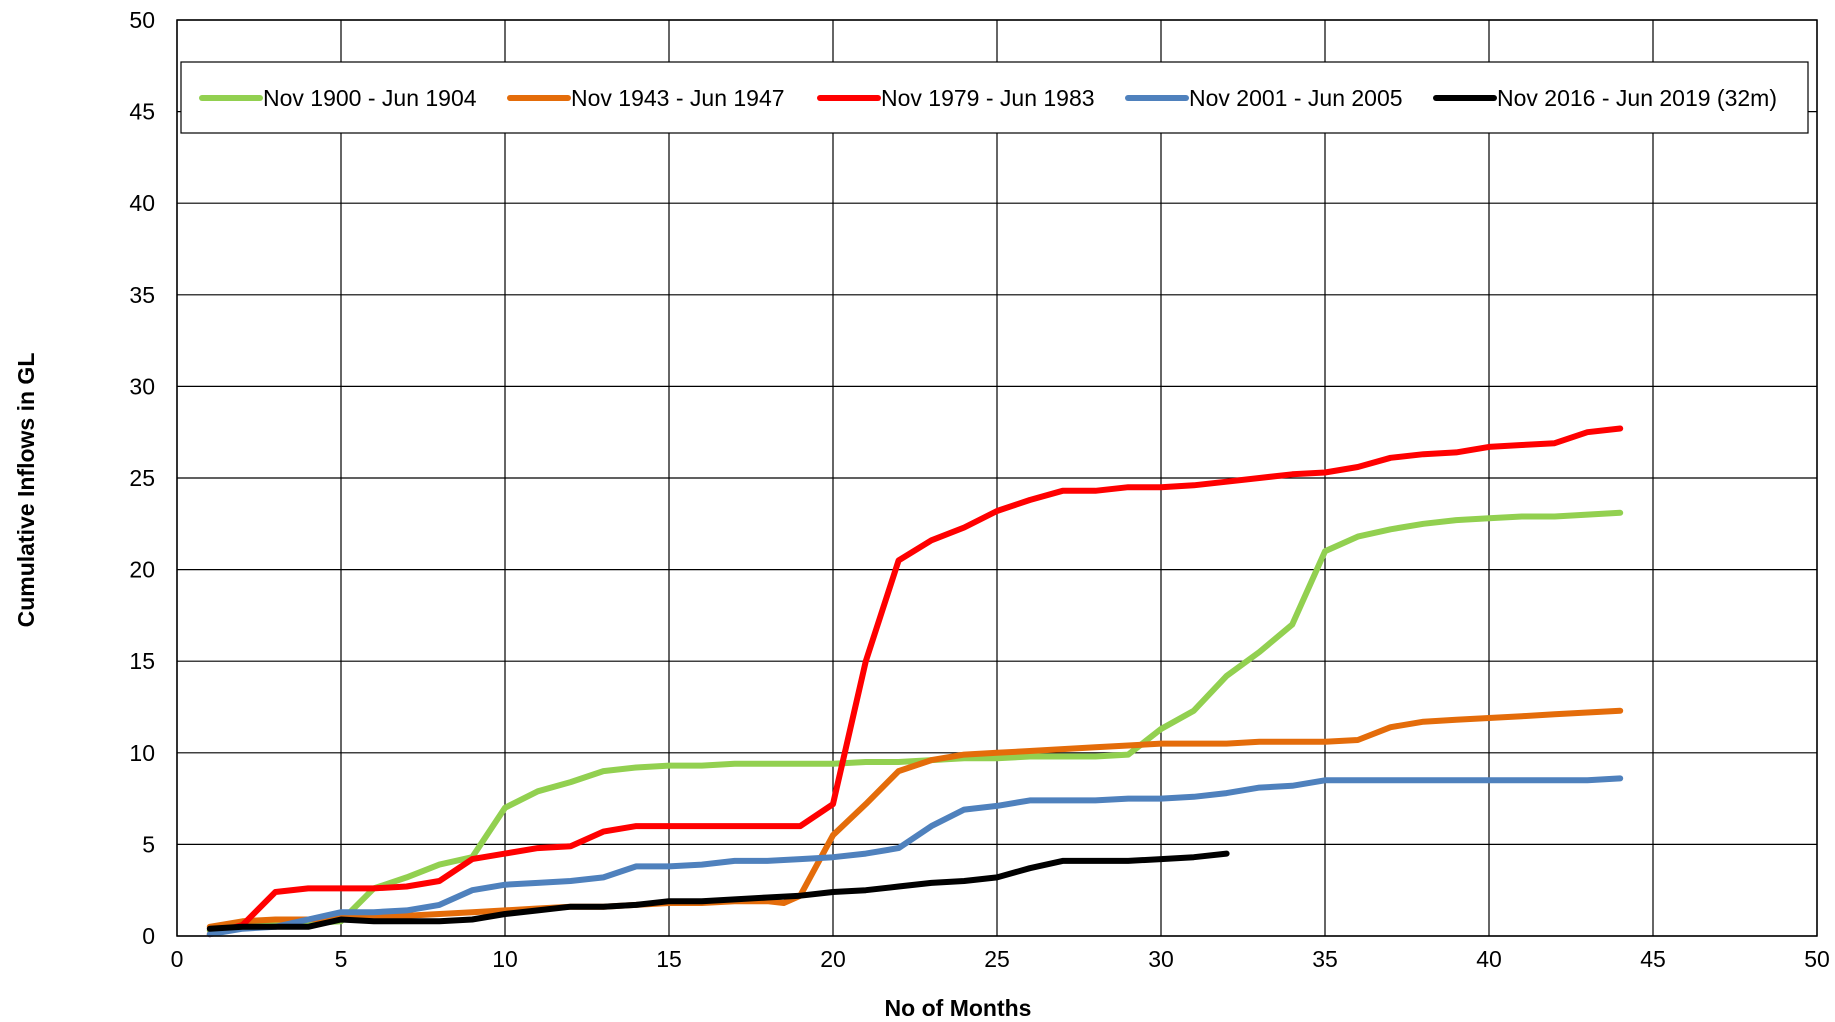  Describe the element at coordinates (142, 295) in the screenshot. I see `y-tick-label: 35` at that location.